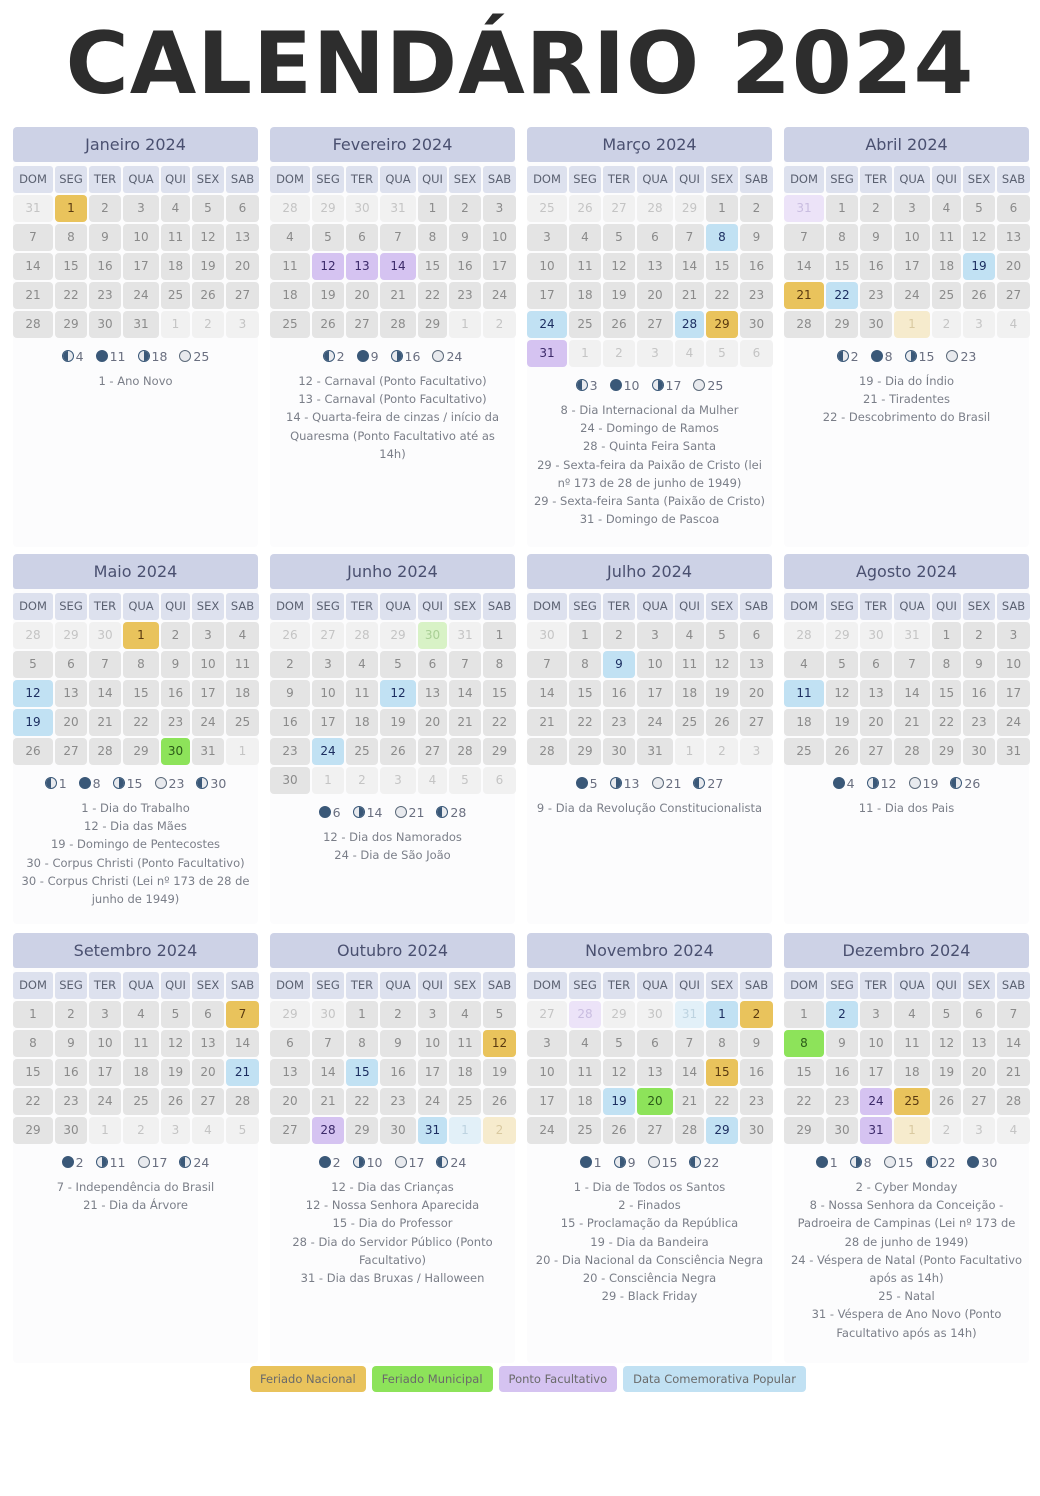 This screenshot has width=1040, height=1496. Describe the element at coordinates (804, 208) in the screenshot. I see `day-cell-pf: 31` at that location.